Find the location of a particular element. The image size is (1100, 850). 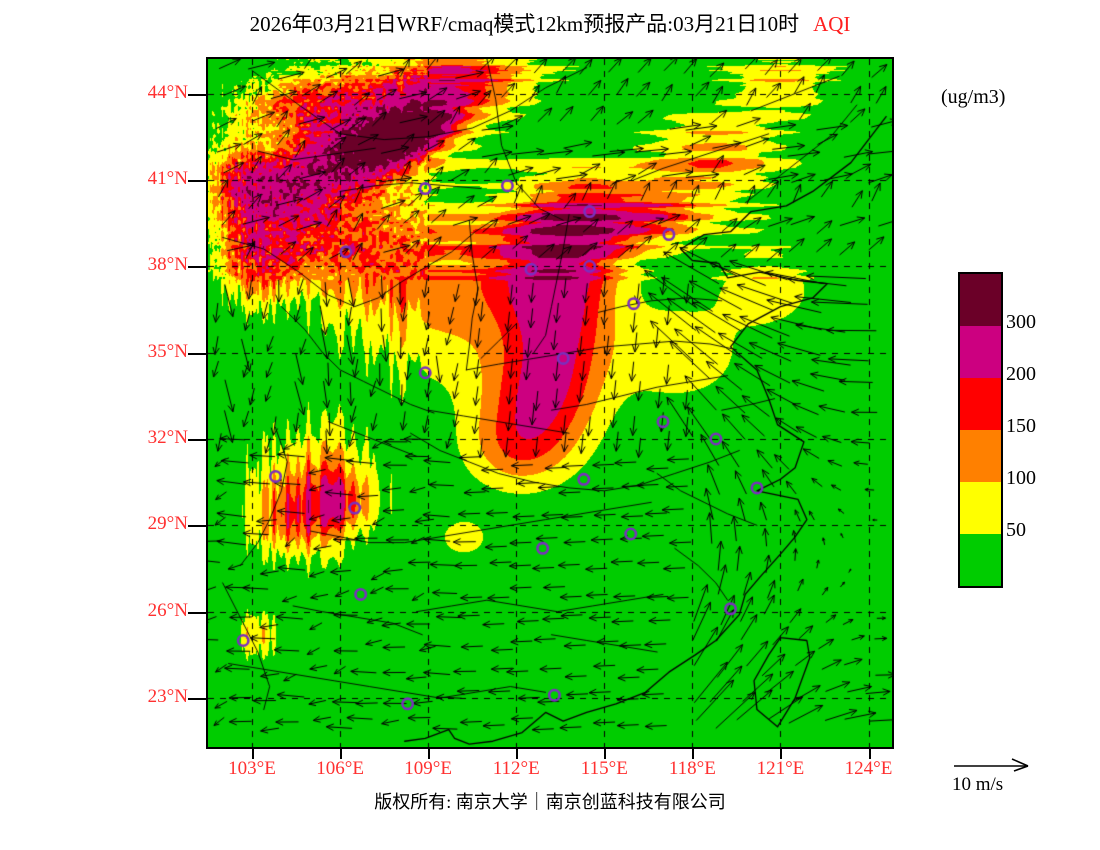

longitude-tick-label: 124°E is located at coordinates (868, 768).